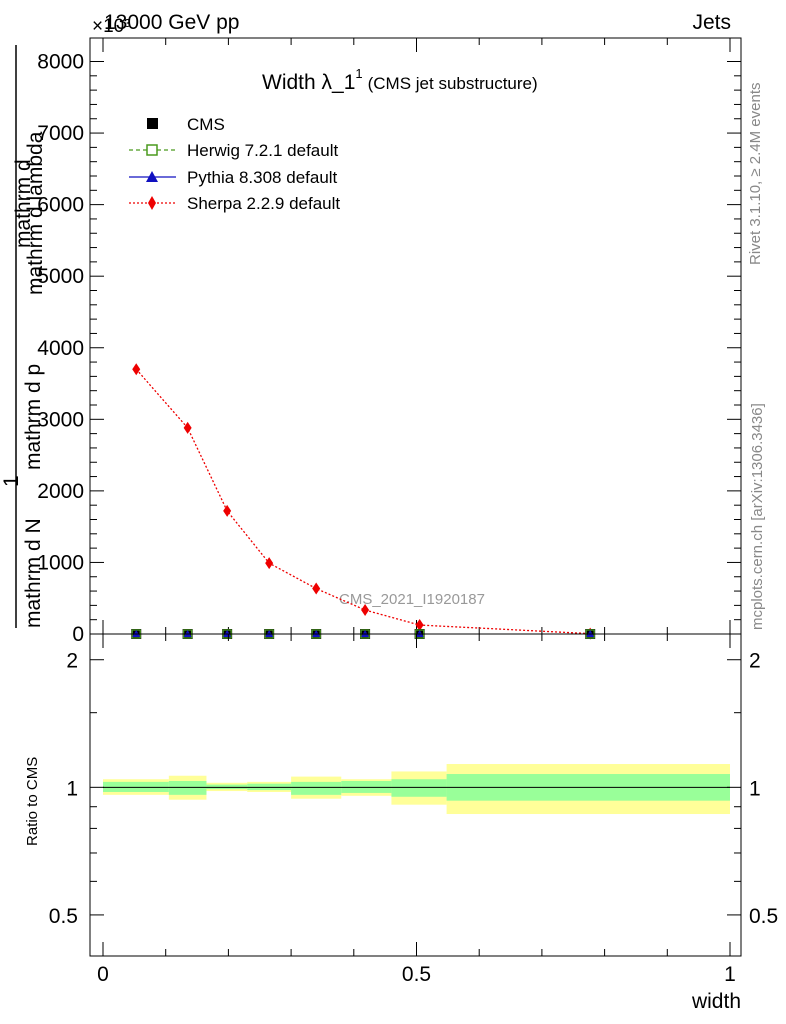 The width and height of the screenshot is (786, 1024). Describe the element at coordinates (35, 213) in the screenshot. I see `svg-text: mathrm d lambda` at that location.